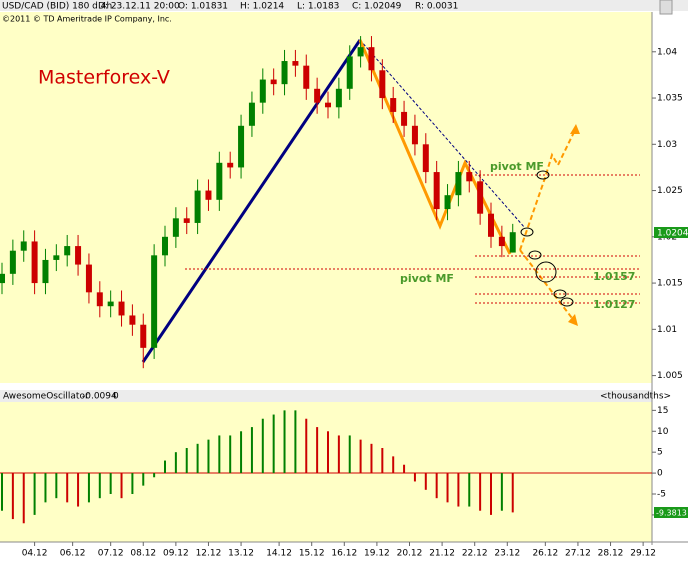 The height and width of the screenshot is (563, 688). I want to click on x-tick-label: 08.12, so click(143, 554).